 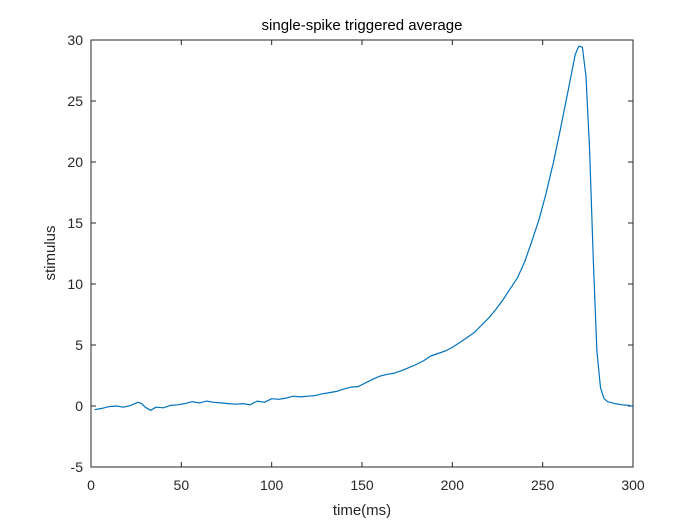 What do you see at coordinates (362, 25) in the screenshot?
I see `chart-title: single-spike triggered average` at bounding box center [362, 25].